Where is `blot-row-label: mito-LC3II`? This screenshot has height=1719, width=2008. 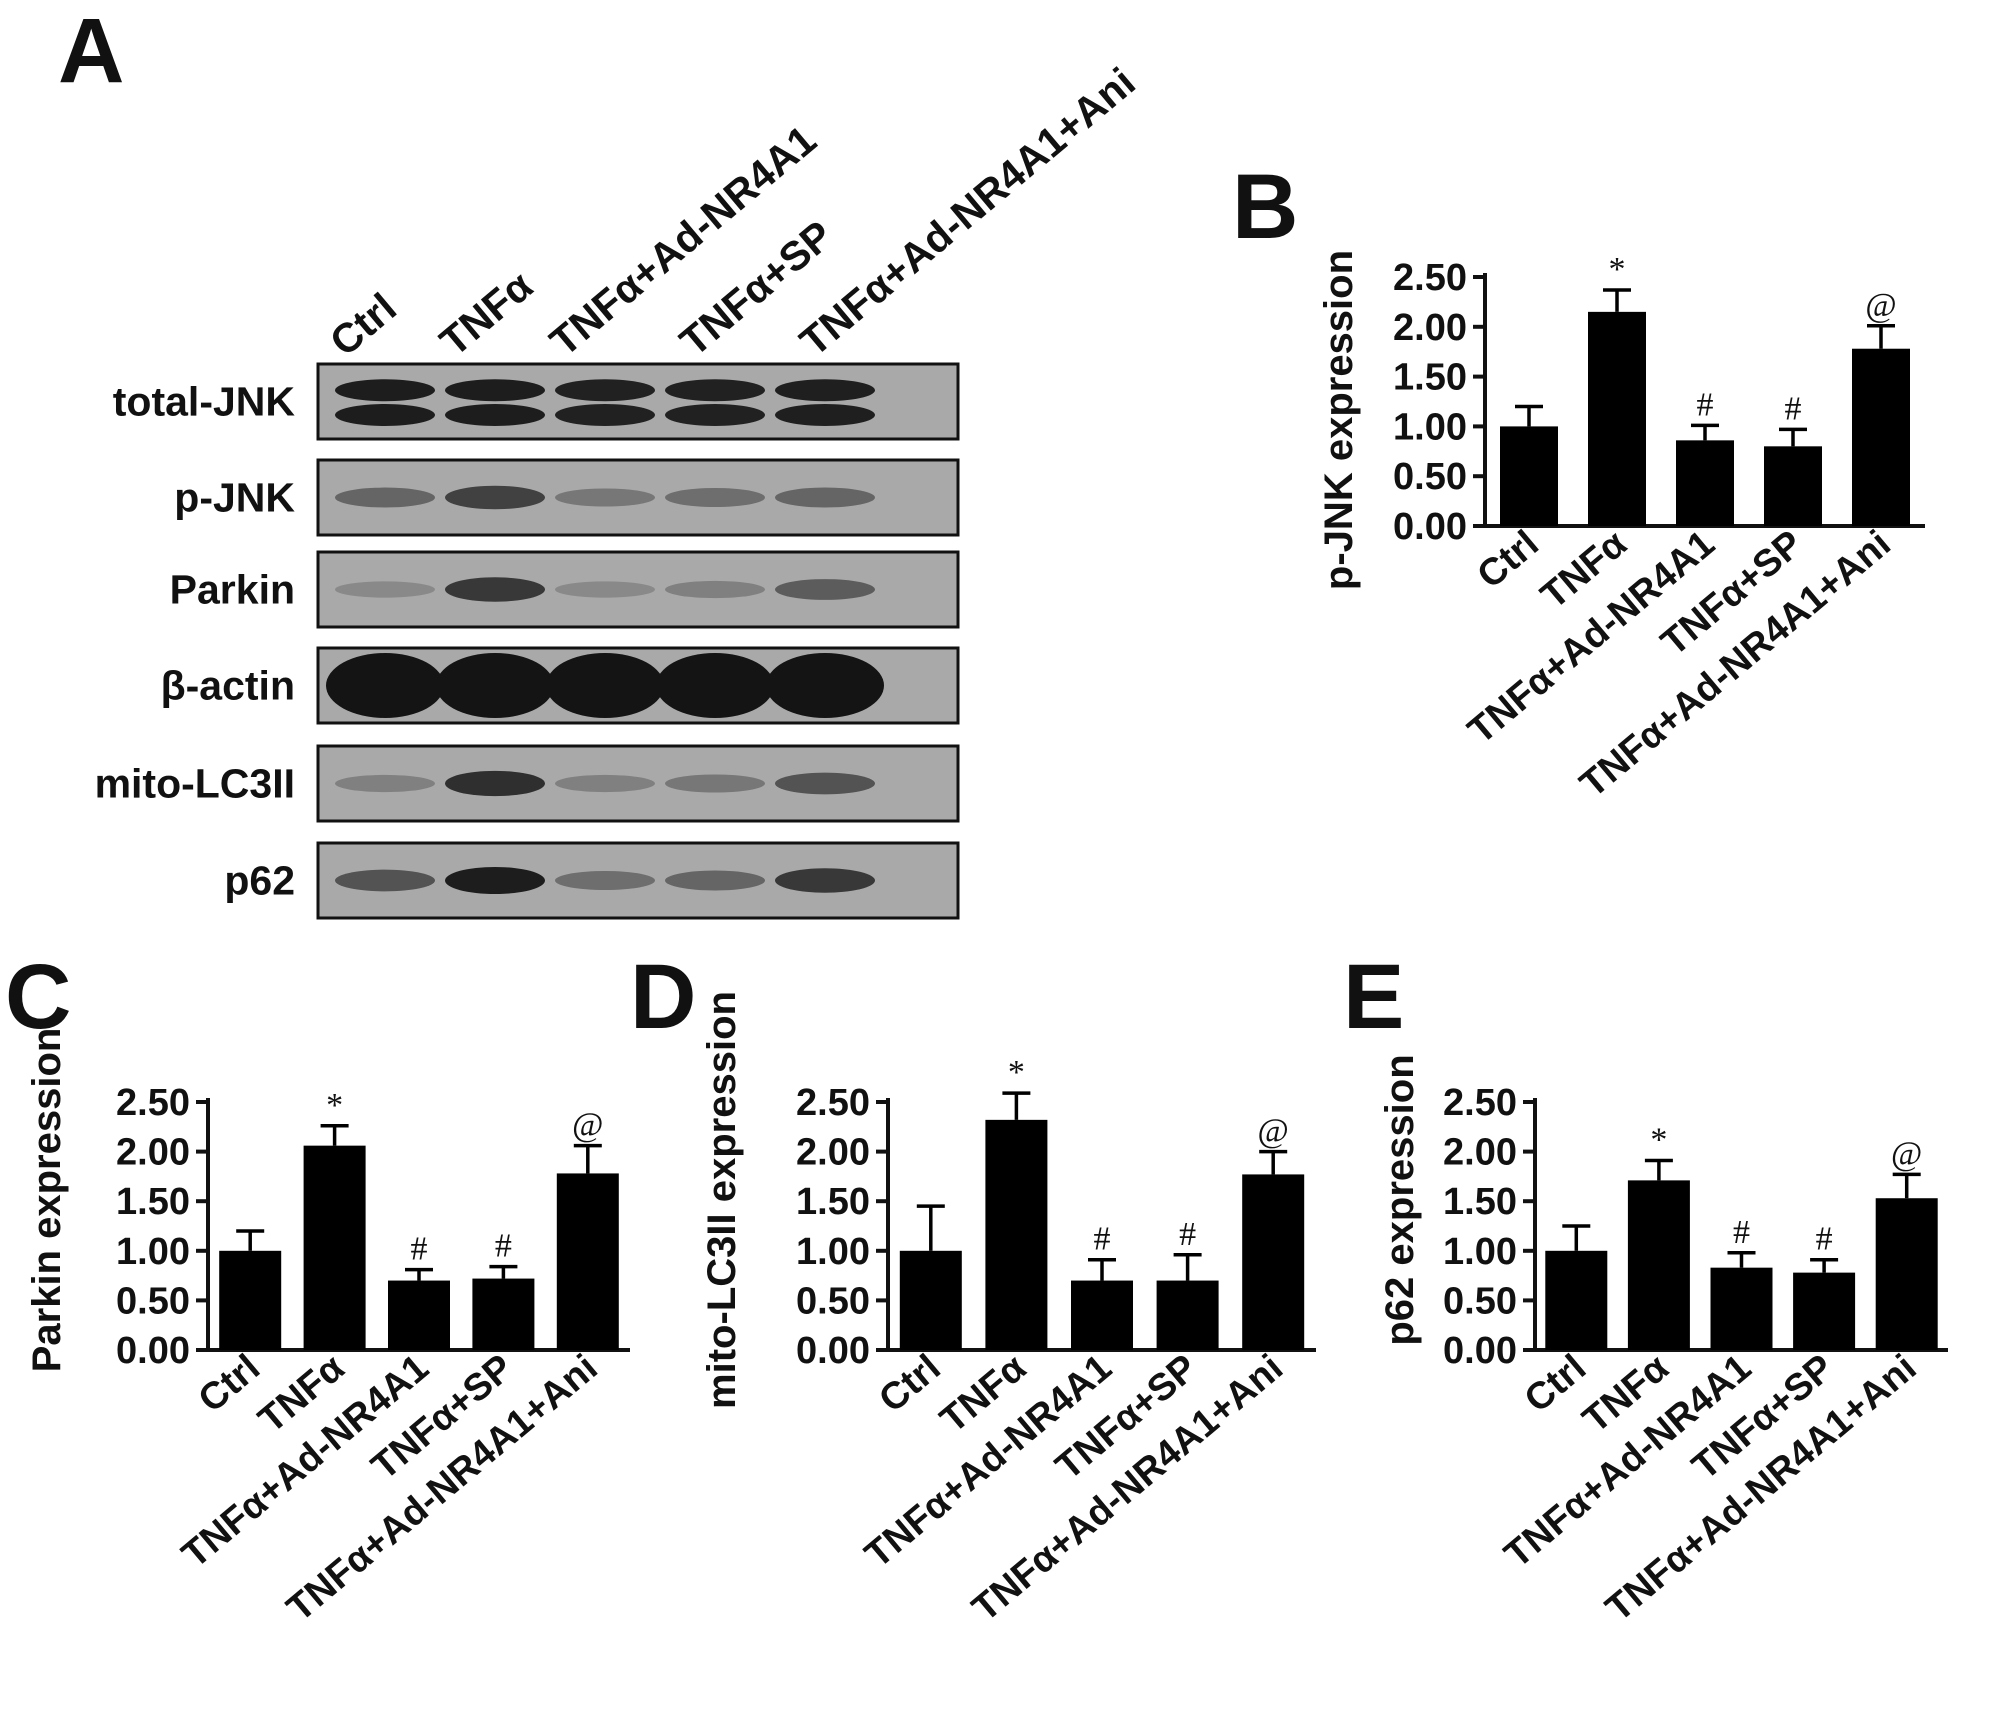
blot-row-label: mito-LC3II is located at coordinates (195, 784).